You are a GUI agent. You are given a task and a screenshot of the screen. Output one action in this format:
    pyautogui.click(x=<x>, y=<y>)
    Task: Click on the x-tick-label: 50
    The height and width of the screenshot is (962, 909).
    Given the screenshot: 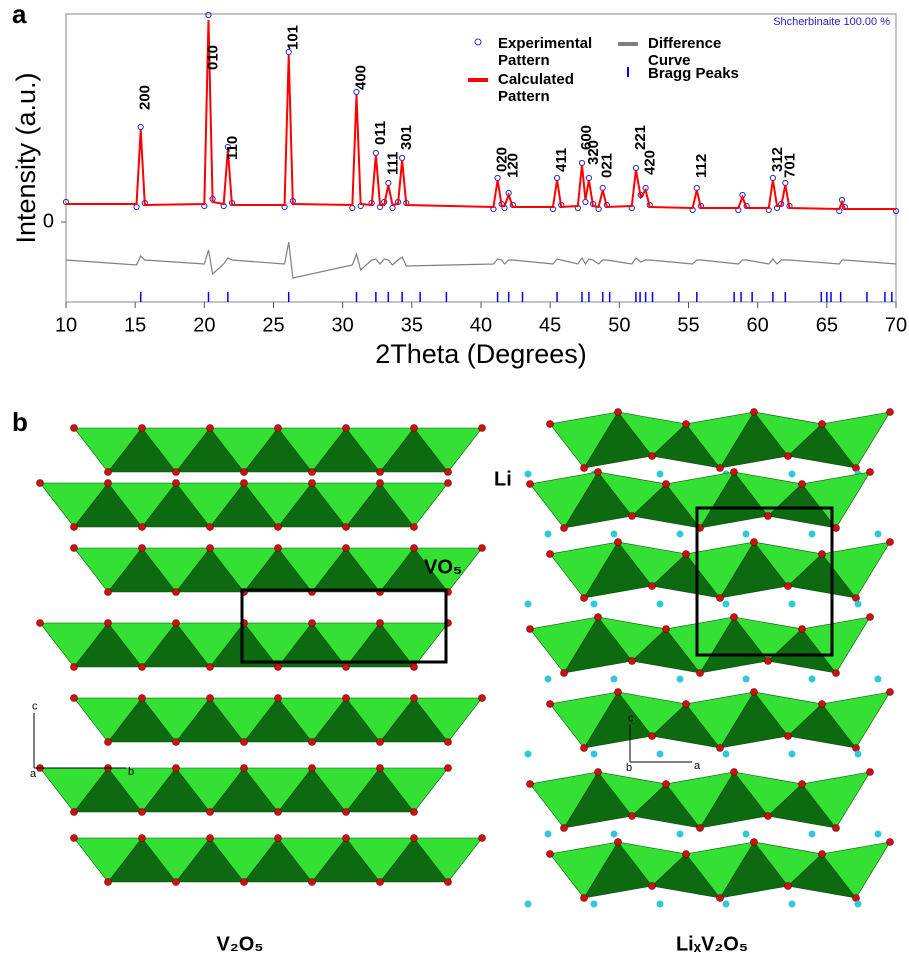 What is the action you would take?
    pyautogui.click(x=619, y=325)
    